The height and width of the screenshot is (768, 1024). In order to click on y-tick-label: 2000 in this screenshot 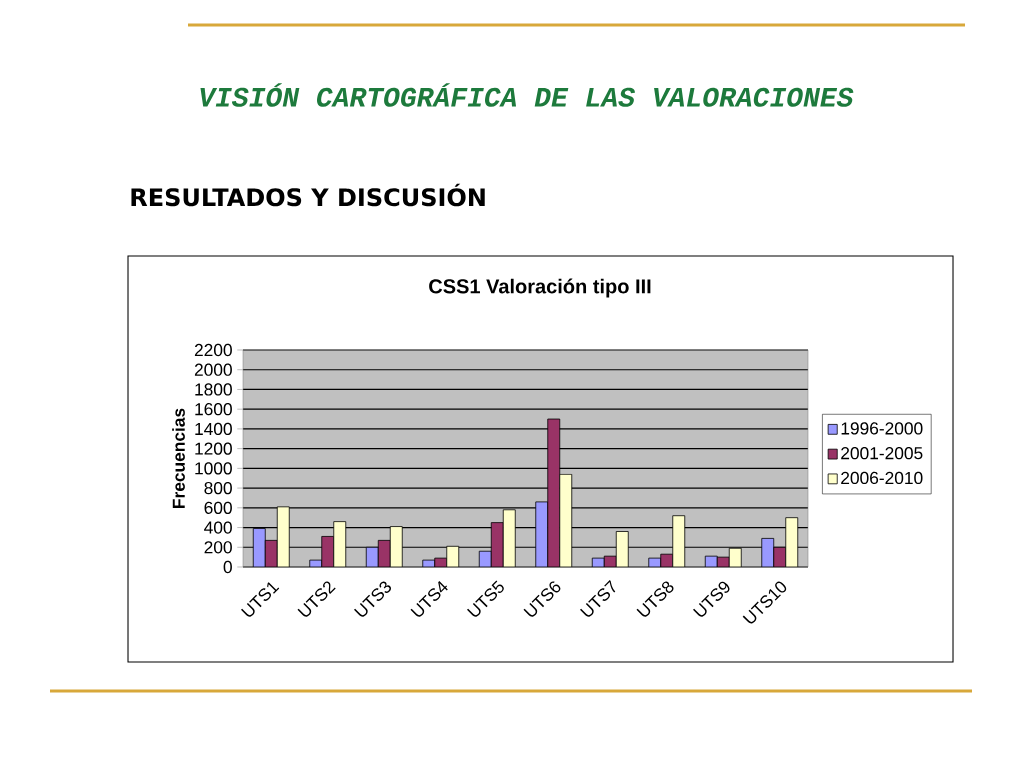, I will do `click(213, 369)`.